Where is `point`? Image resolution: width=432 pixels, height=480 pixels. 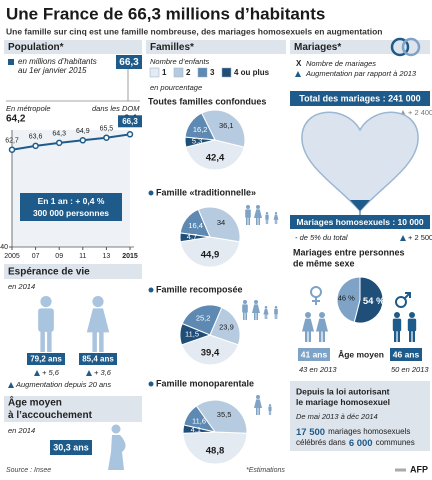 point is located at coordinates (12, 149).